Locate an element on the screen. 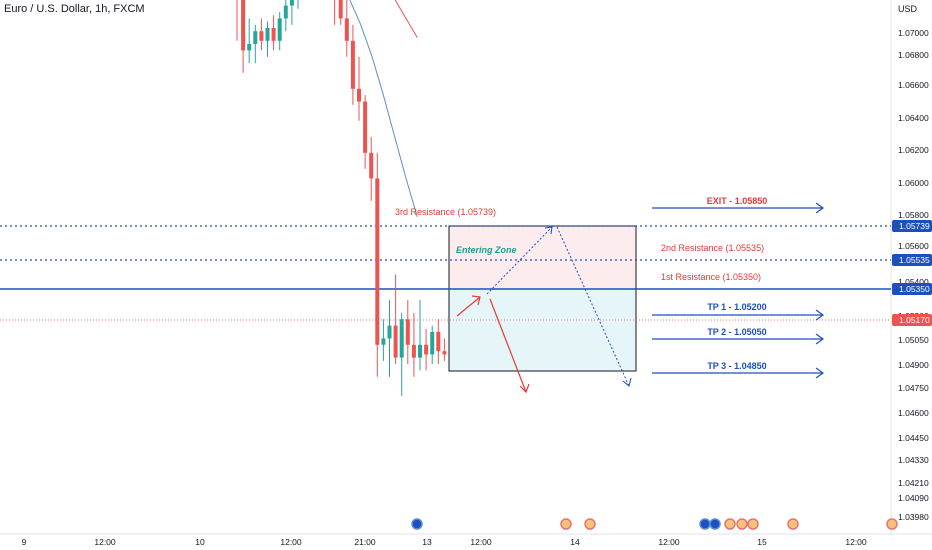 The width and height of the screenshot is (932, 550). price-tick-label: 1.04900 is located at coordinates (913, 365).